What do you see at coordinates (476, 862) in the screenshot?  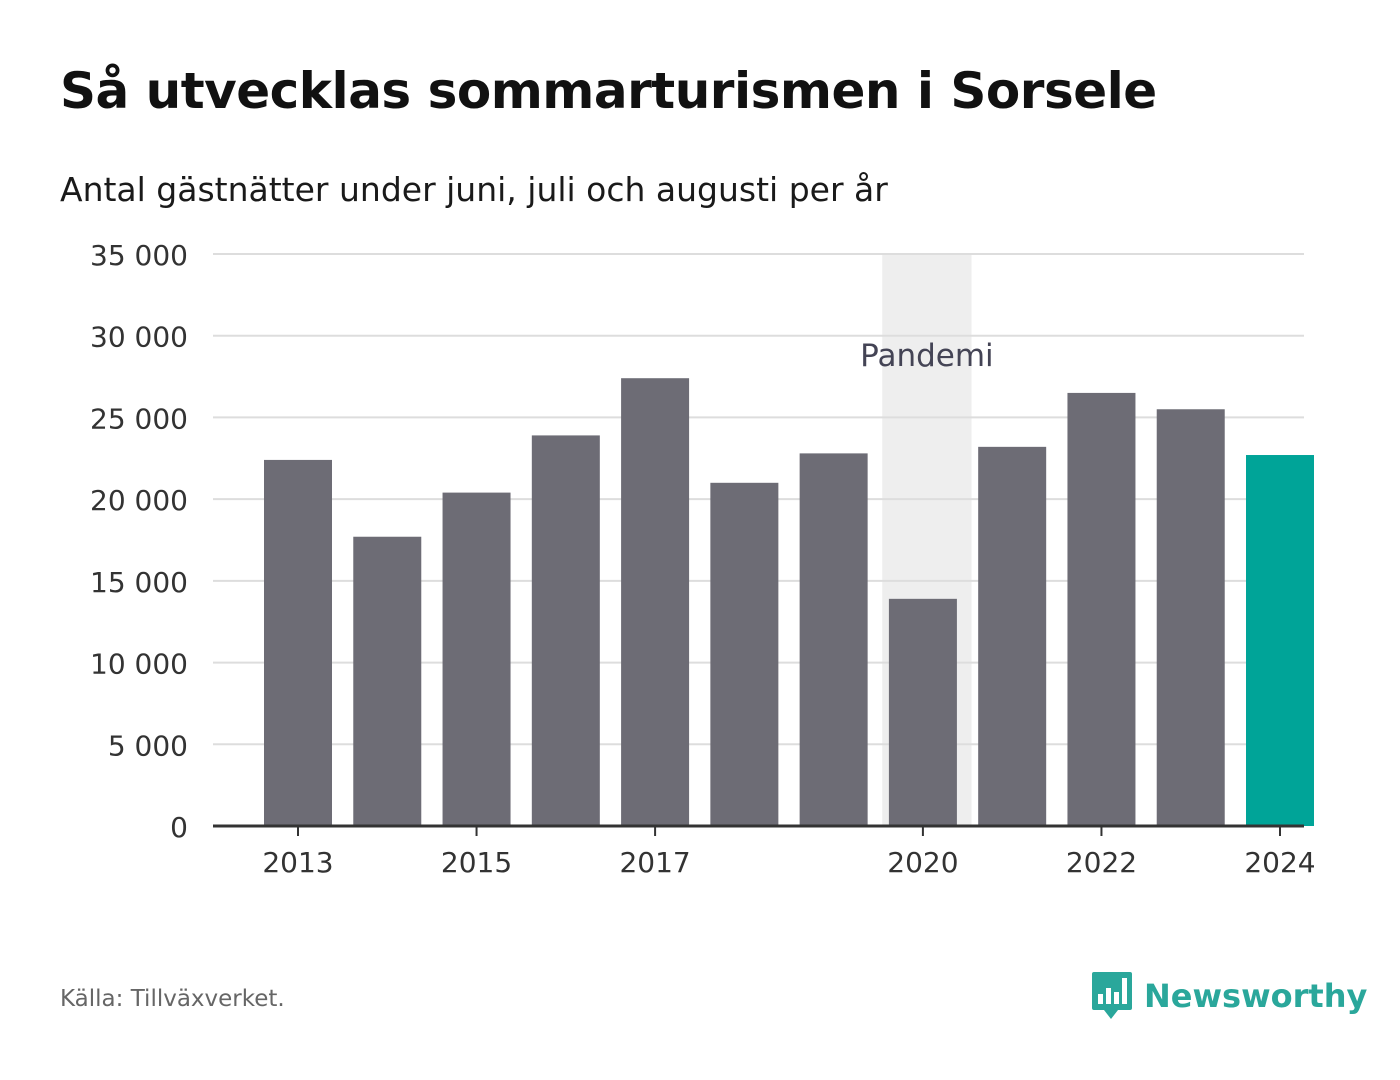 I see `x-tick-label: 2015` at bounding box center [476, 862].